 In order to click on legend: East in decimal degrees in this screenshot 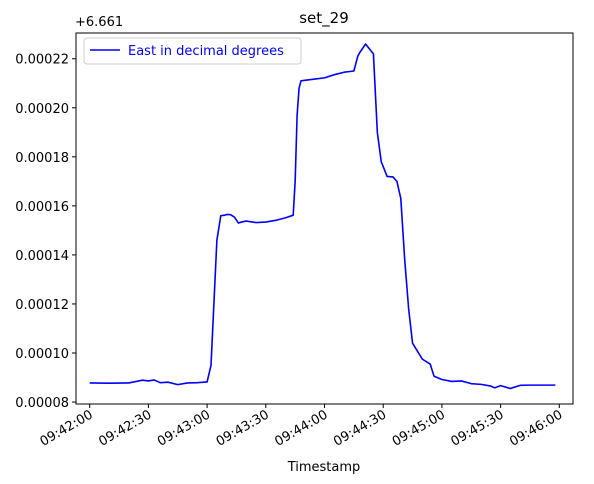, I will do `click(192, 51)`.